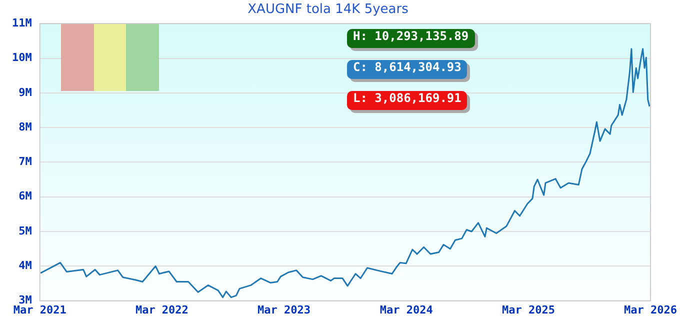 The height and width of the screenshot is (320, 680). What do you see at coordinates (22, 57) in the screenshot?
I see `y-tick-label: 10M` at bounding box center [22, 57].